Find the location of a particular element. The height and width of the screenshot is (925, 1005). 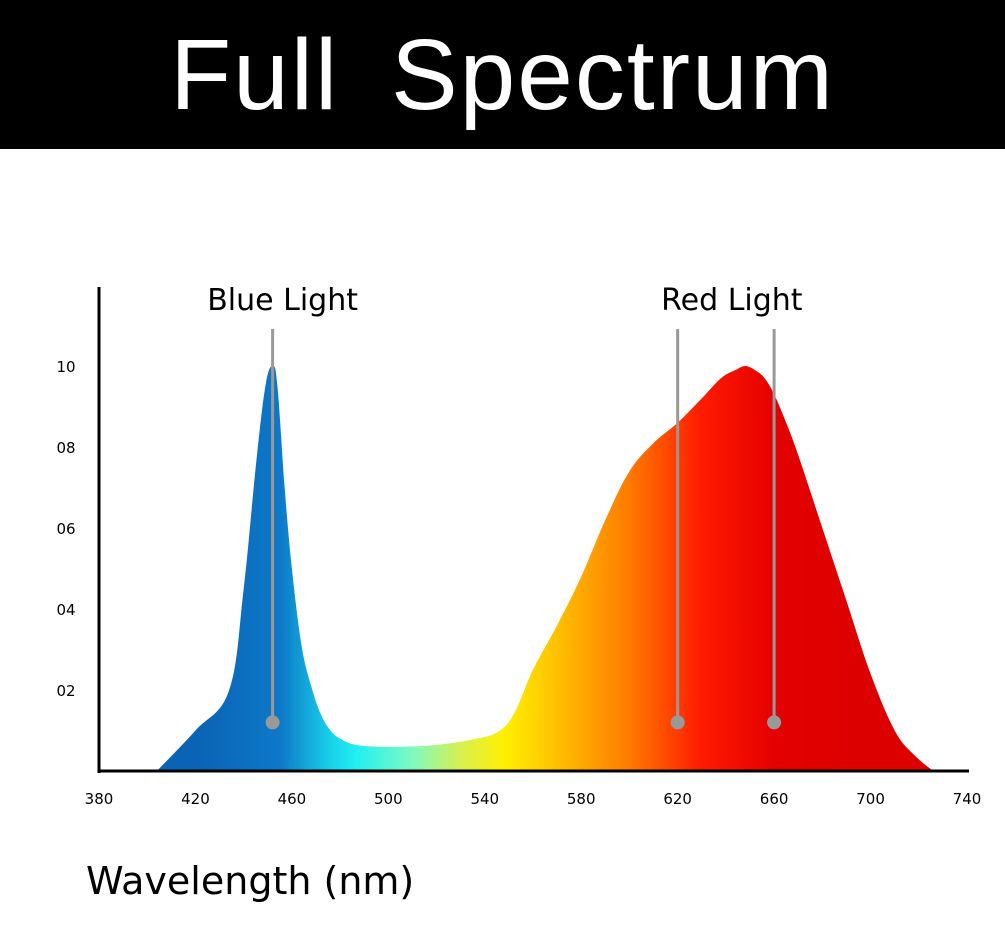

x-tick-label: 500 is located at coordinates (388, 799).